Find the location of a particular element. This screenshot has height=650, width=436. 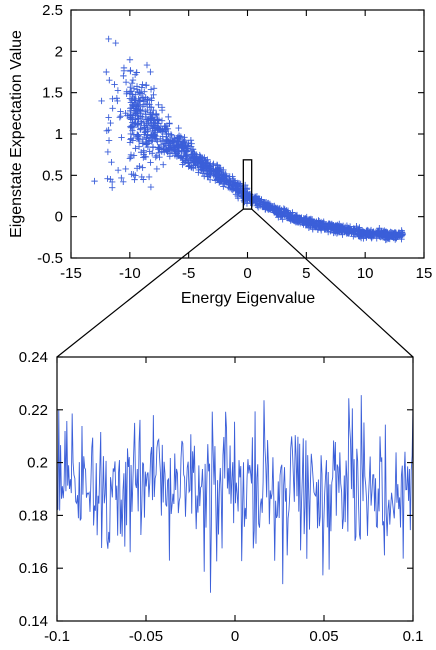

inset-y-tick-label: 0.24 is located at coordinates (33, 357).